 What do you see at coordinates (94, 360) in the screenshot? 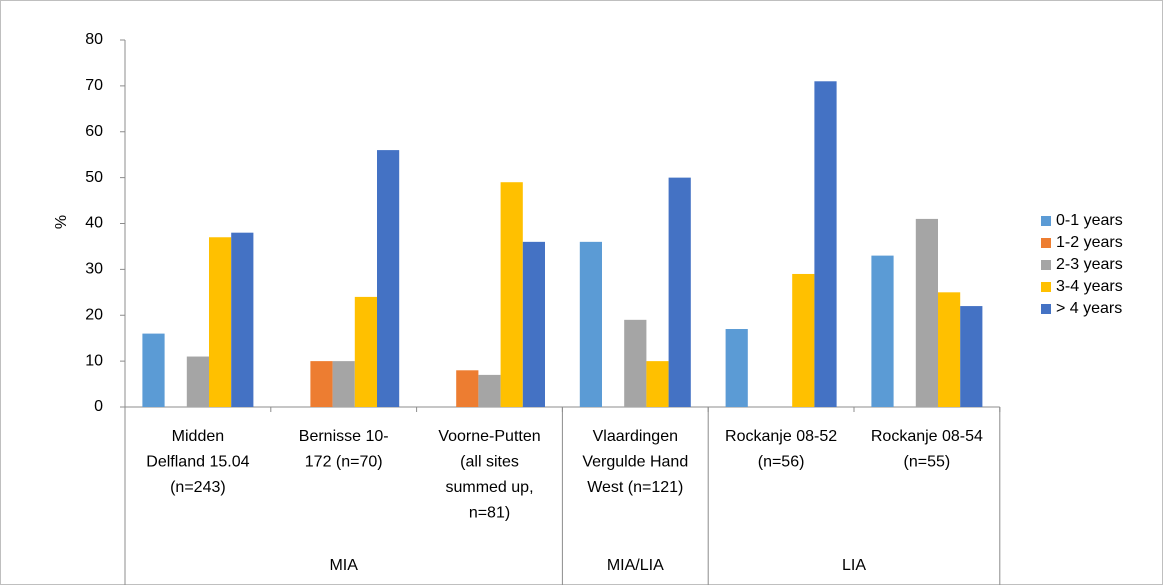
I see `y-tick-label: 10` at bounding box center [94, 360].